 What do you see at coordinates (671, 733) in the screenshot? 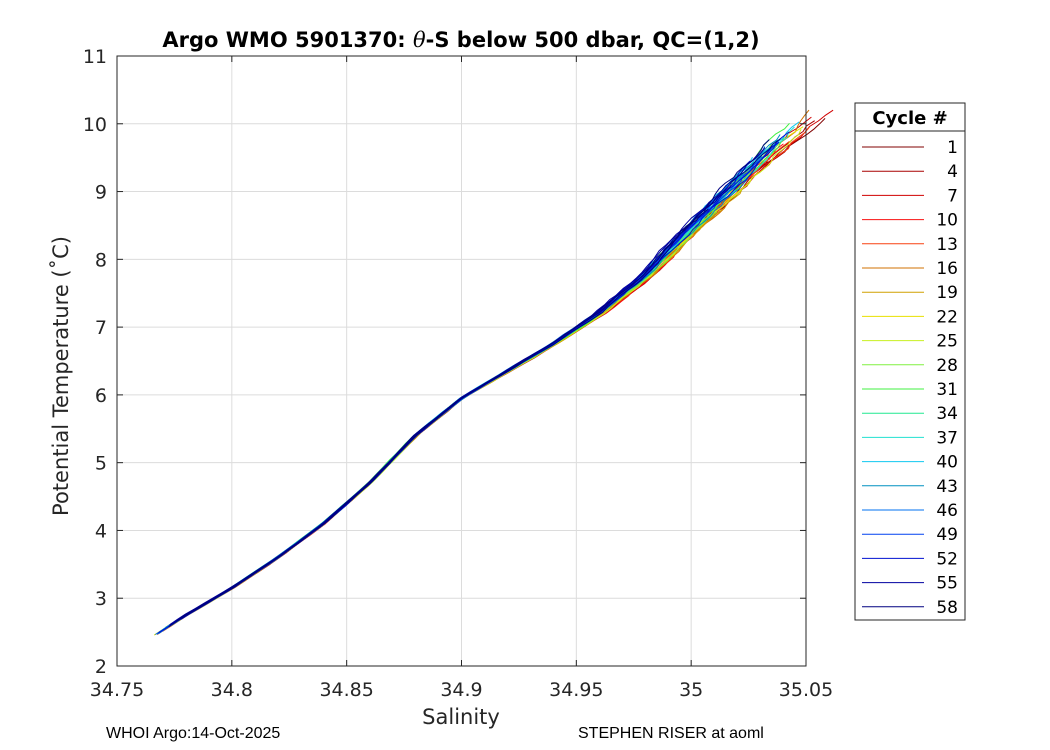
I see `footer-attribution: STEPHEN RISER at aoml` at bounding box center [671, 733].